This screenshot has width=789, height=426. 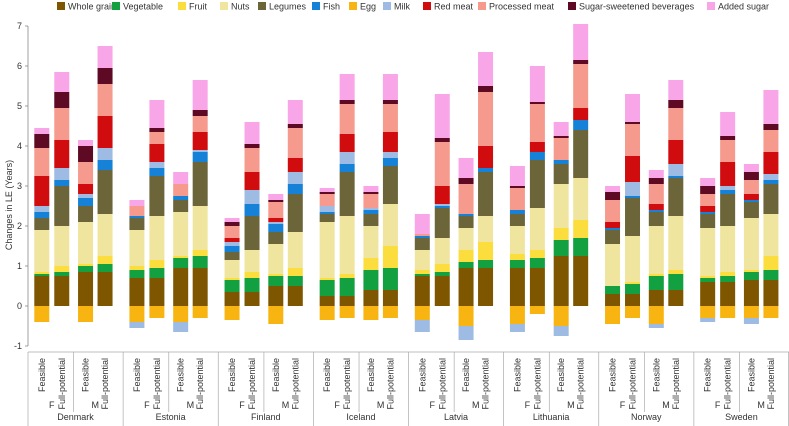 What do you see at coordinates (337, 405) in the screenshot?
I see `x-sex-label: F` at bounding box center [337, 405].